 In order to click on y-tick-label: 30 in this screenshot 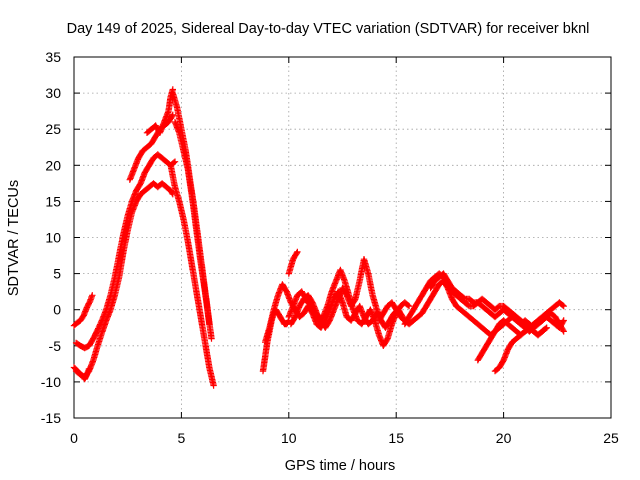, I will do `click(53, 93)`.